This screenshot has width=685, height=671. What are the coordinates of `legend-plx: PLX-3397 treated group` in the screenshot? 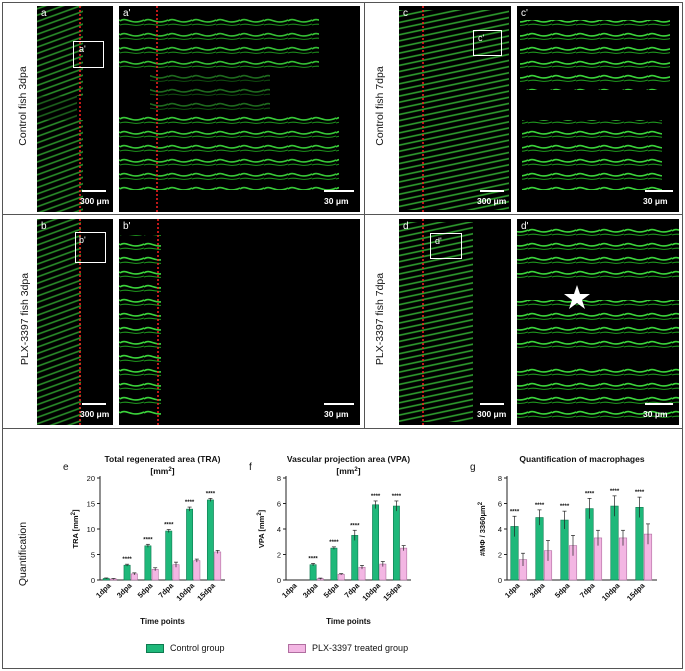 It's located at (348, 648).